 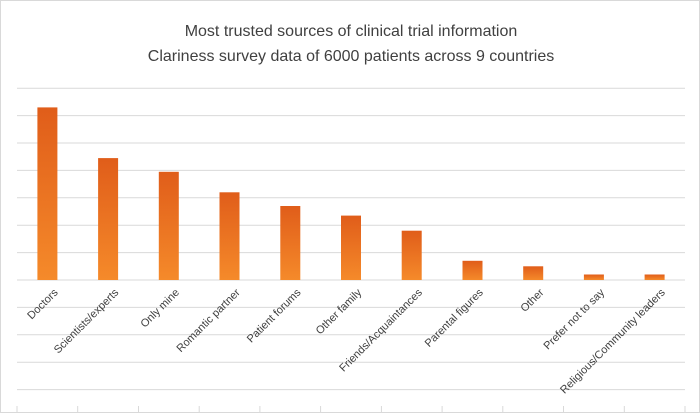 What do you see at coordinates (87, 321) in the screenshot?
I see `x-tick-label: Scientists/experts` at bounding box center [87, 321].